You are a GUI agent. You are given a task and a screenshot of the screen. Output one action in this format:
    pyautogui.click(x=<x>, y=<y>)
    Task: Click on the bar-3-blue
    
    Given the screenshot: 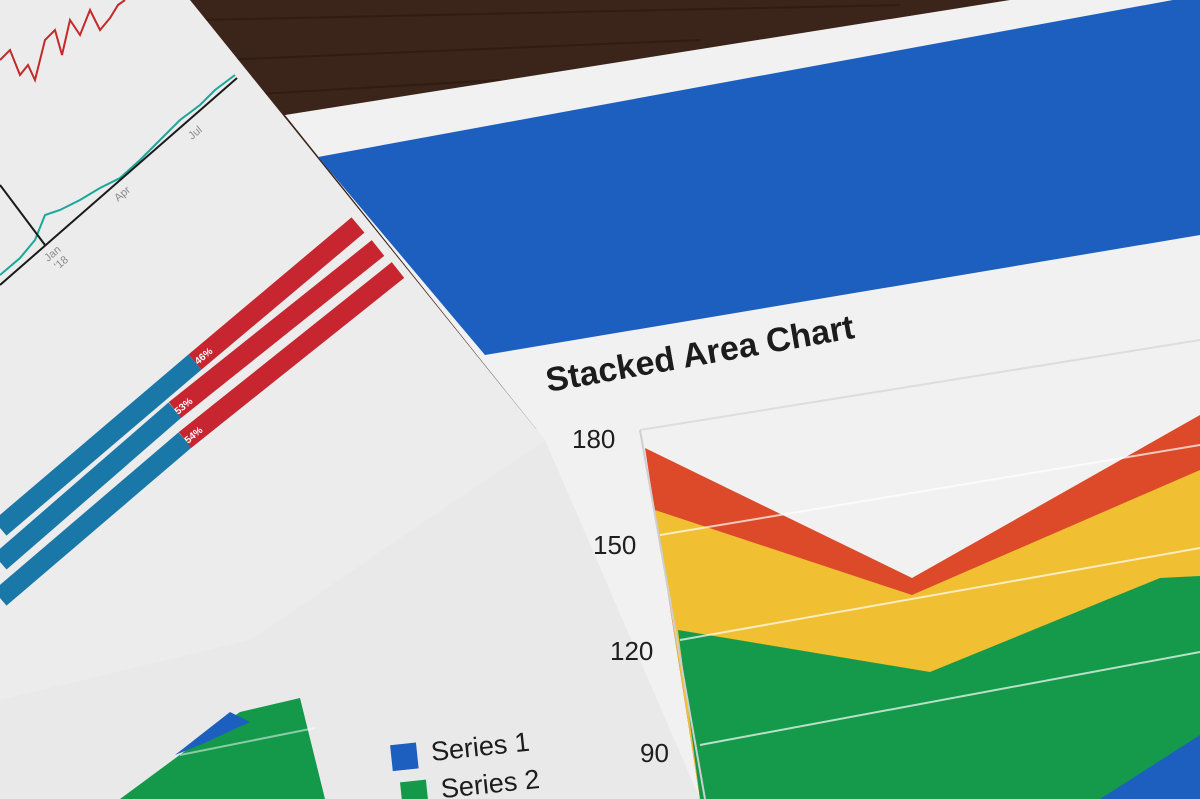 What is the action you would take?
    pyautogui.click(x=96, y=519)
    